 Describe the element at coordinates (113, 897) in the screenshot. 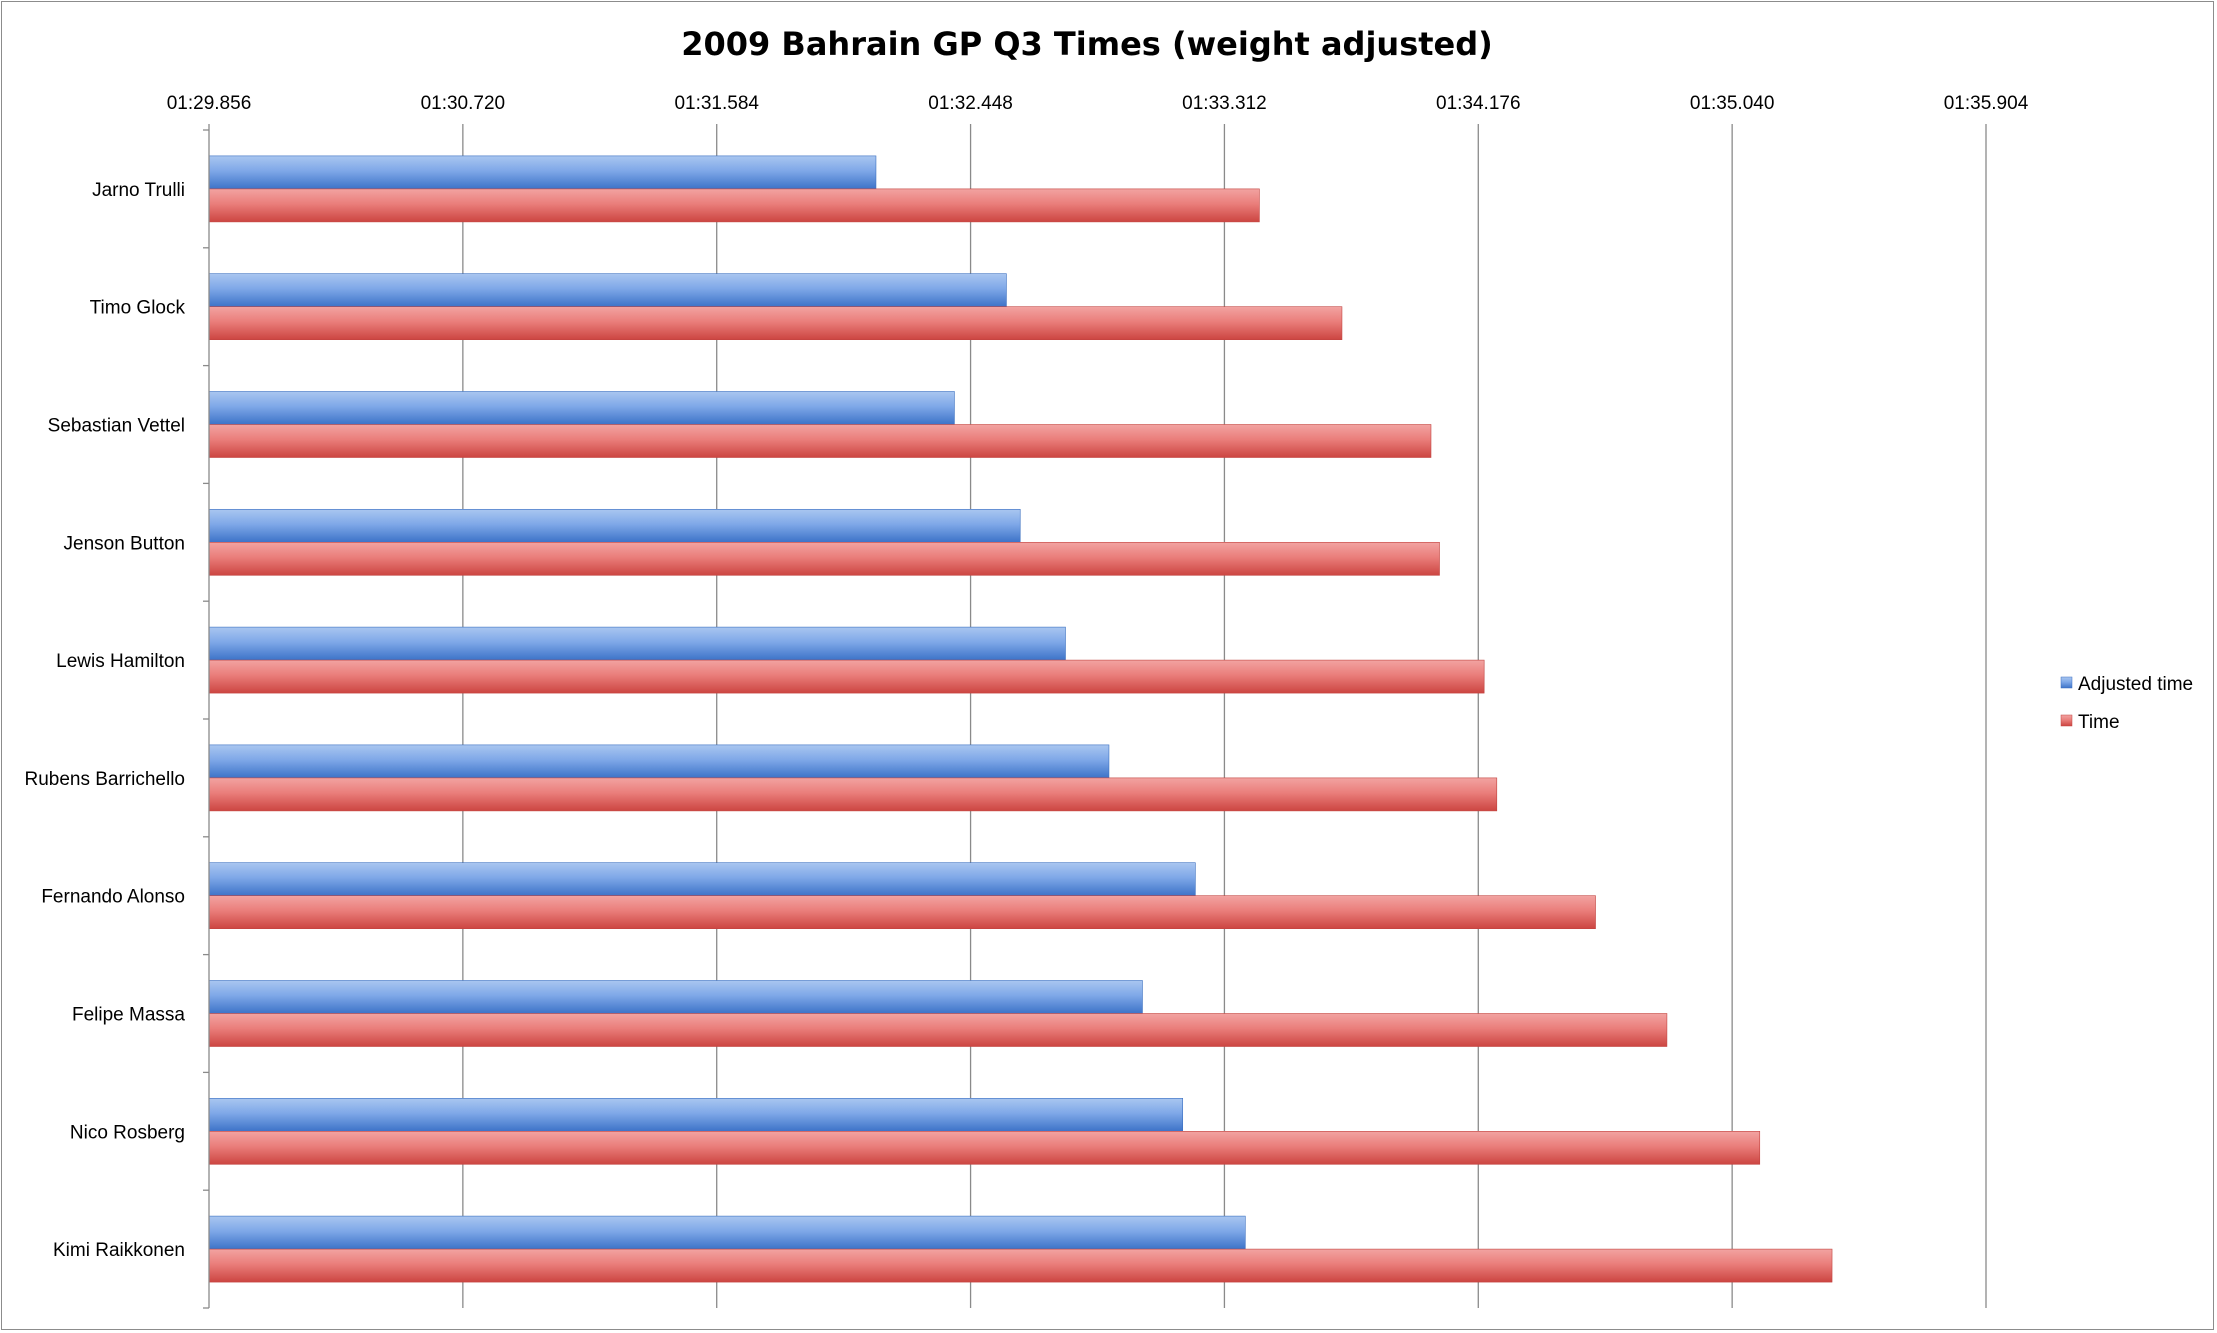

I see `category-label: Fernando Alonso` at that location.